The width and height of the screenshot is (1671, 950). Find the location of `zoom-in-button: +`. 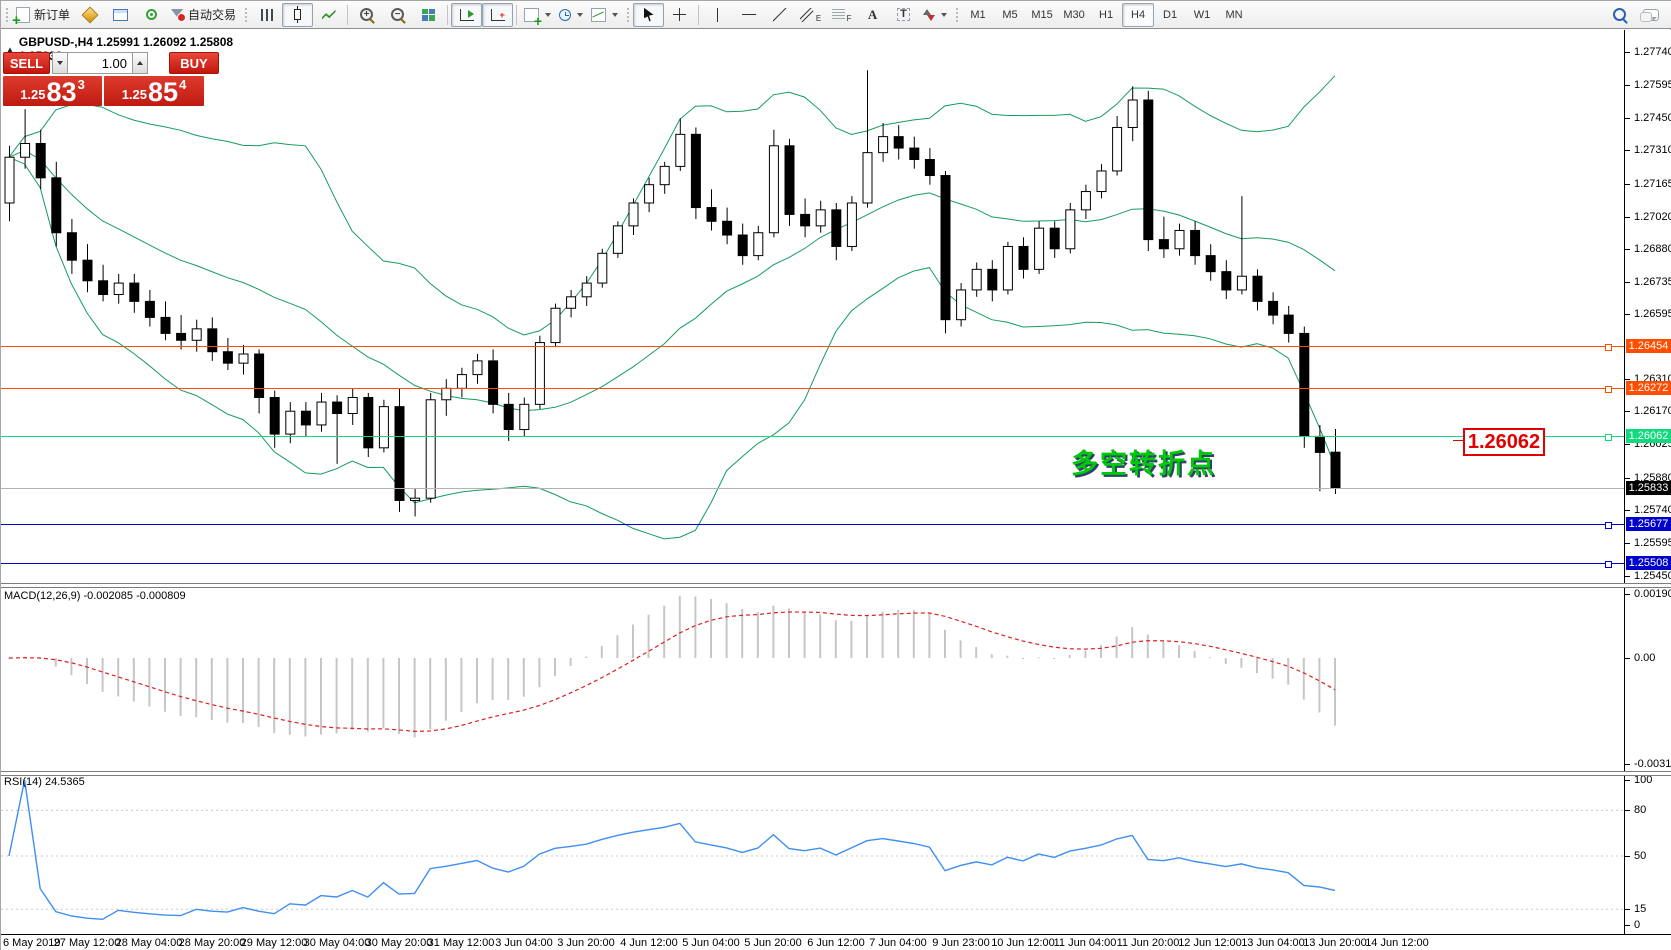

zoom-in-button: + is located at coordinates (366, 15).